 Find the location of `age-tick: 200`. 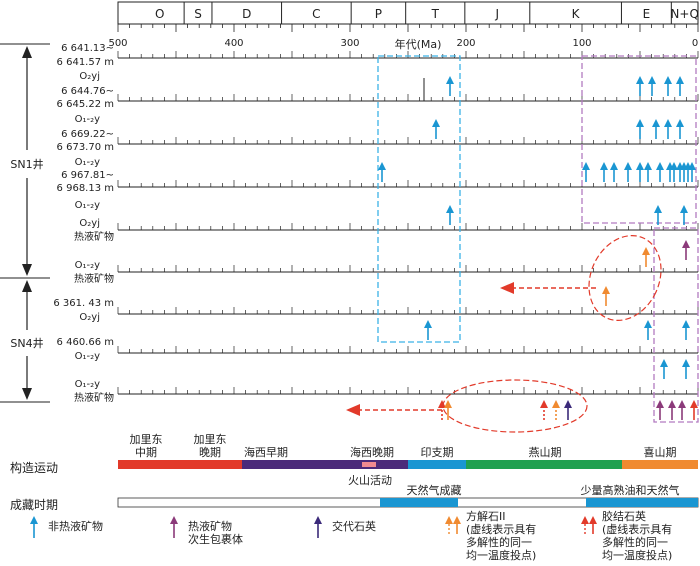

age-tick: 200 is located at coordinates (465, 43).